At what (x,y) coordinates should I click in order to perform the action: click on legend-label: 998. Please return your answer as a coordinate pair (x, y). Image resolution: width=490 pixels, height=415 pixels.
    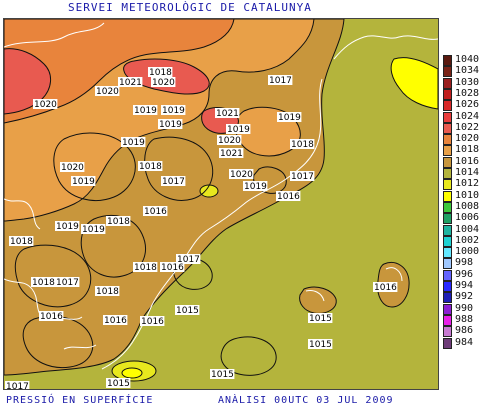
    Looking at the image, I should click on (464, 263).